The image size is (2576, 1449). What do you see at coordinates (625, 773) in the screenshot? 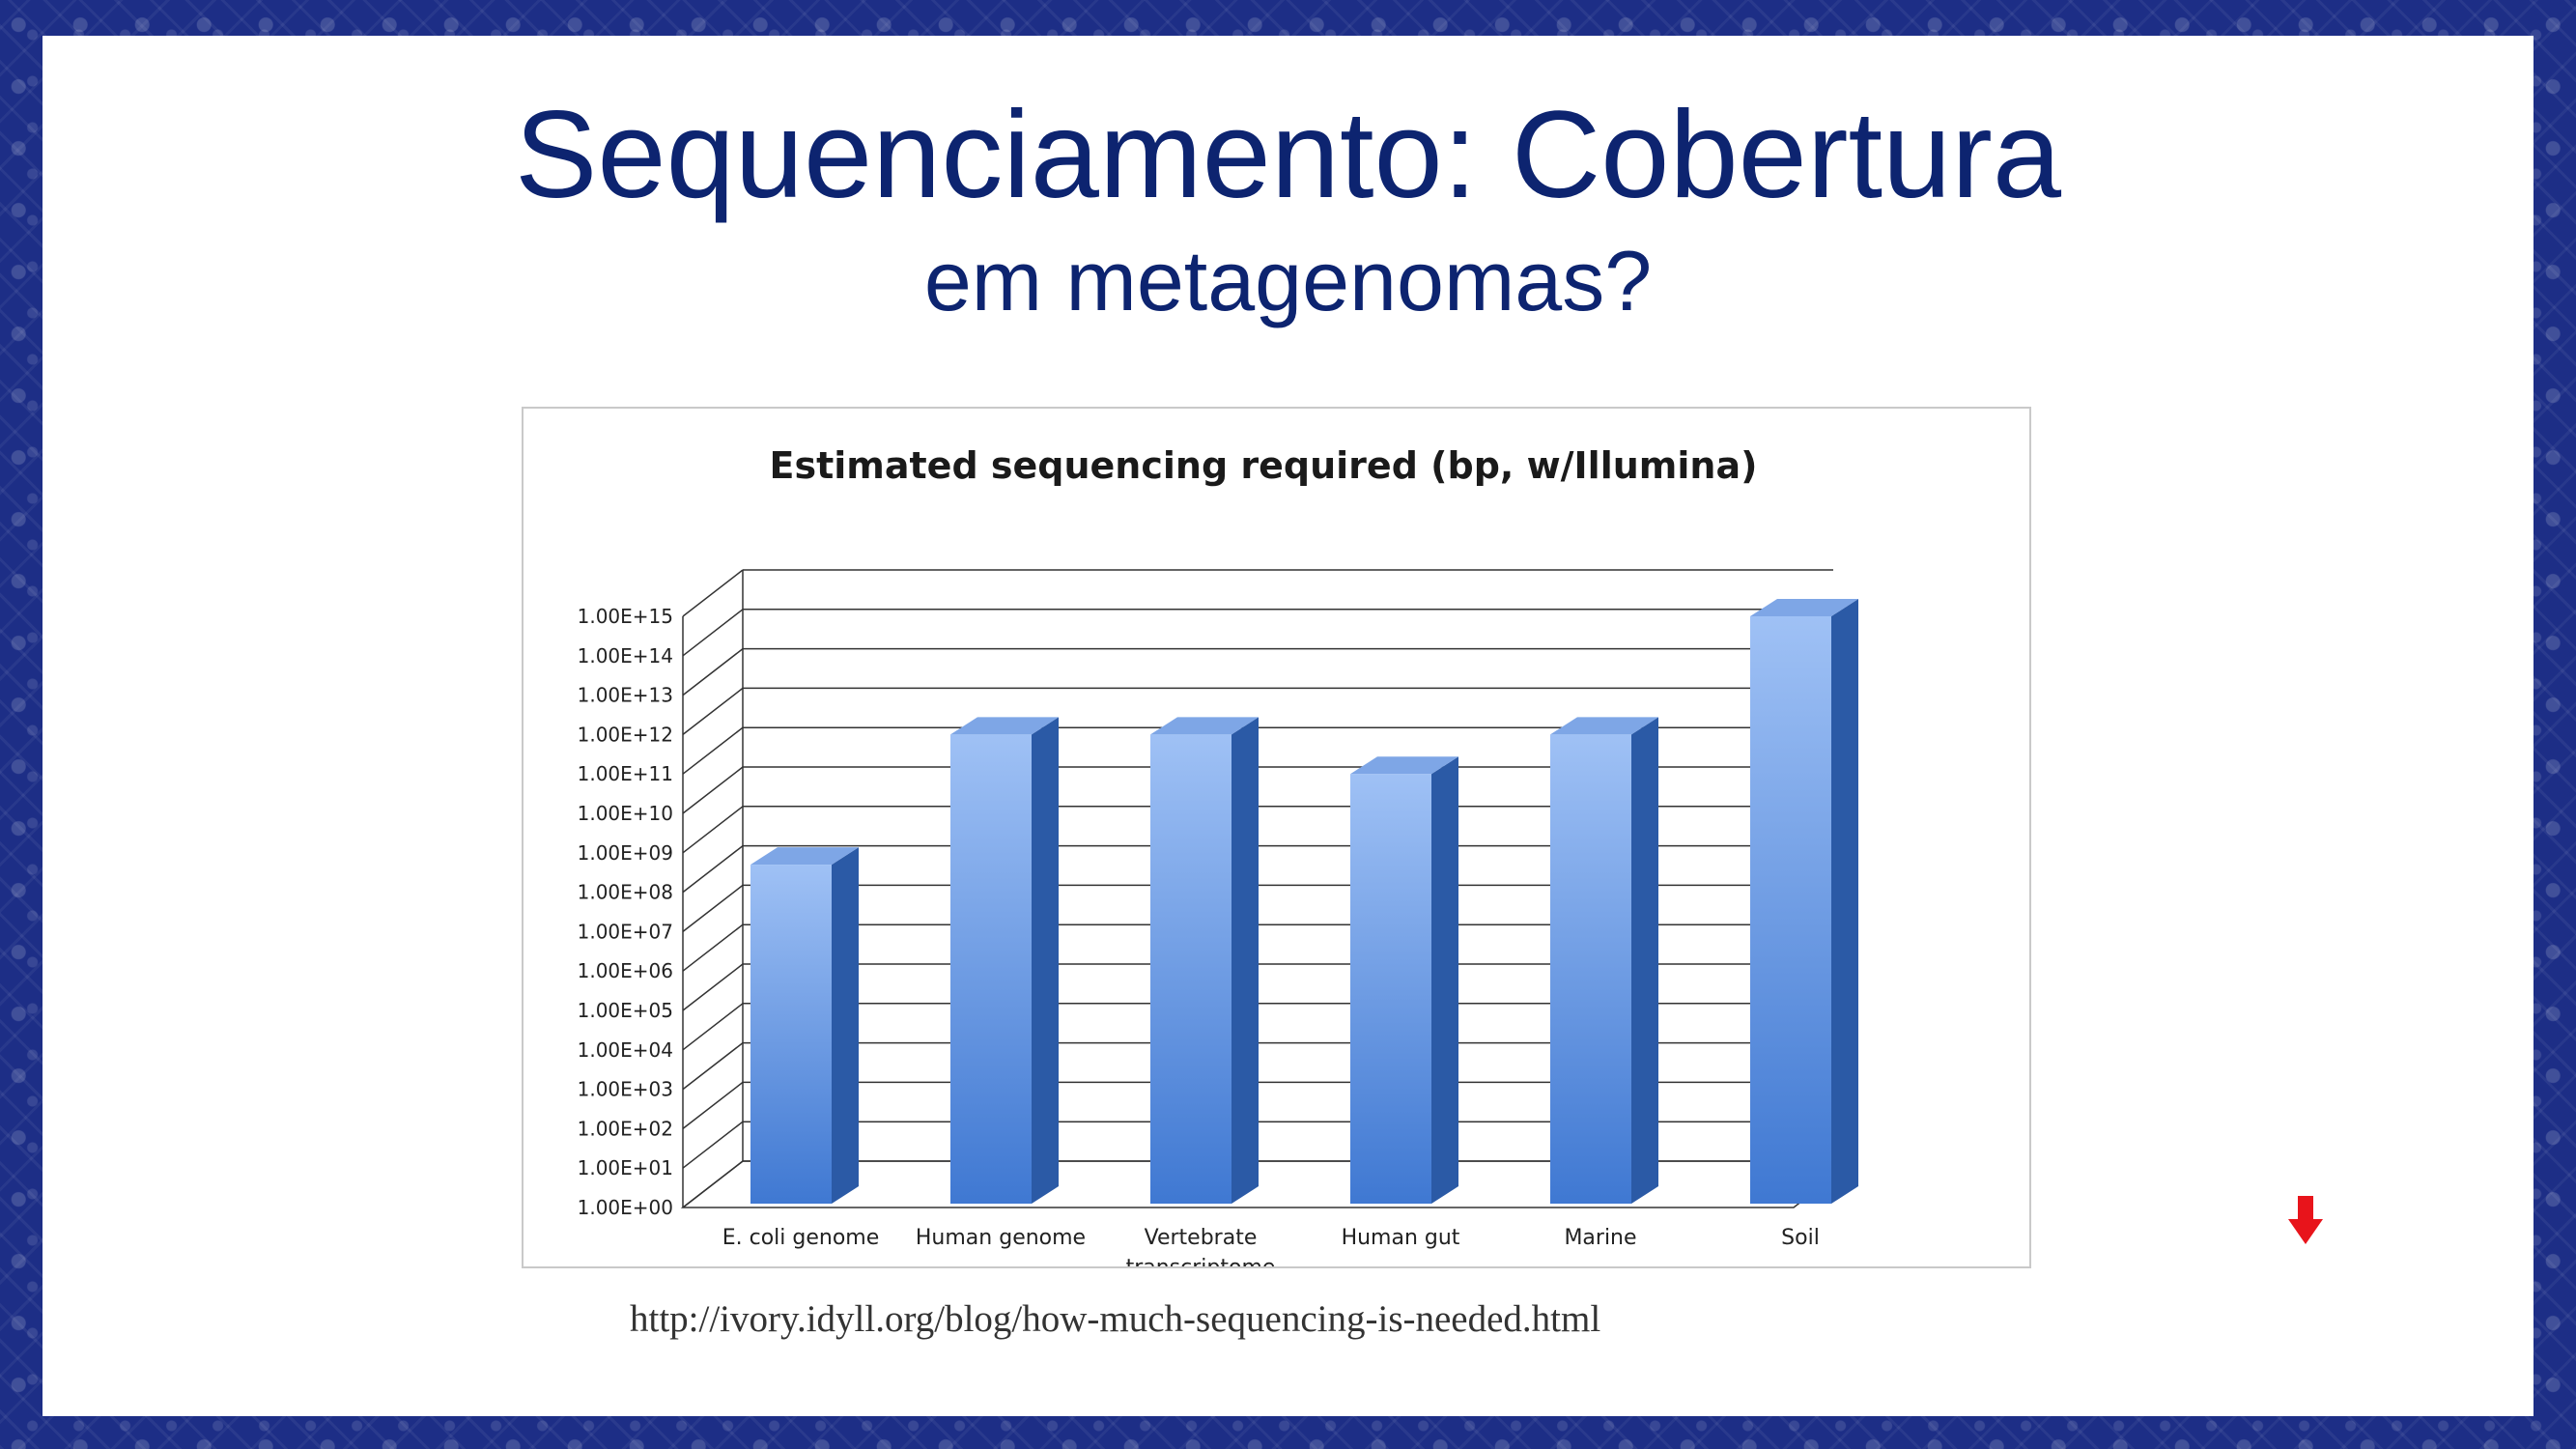
I see `y-tick-label: 1.00E+11` at bounding box center [625, 773].